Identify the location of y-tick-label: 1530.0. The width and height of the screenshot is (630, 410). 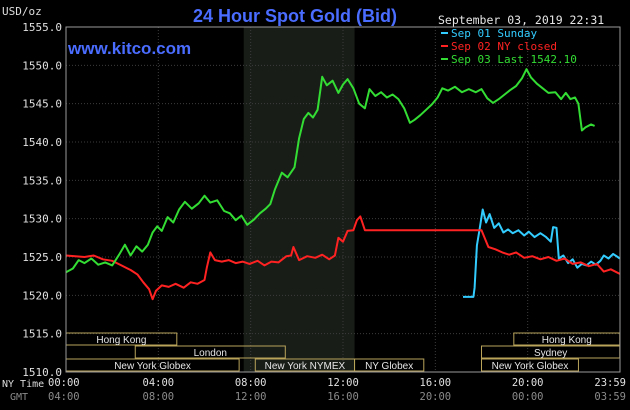
(42, 219).